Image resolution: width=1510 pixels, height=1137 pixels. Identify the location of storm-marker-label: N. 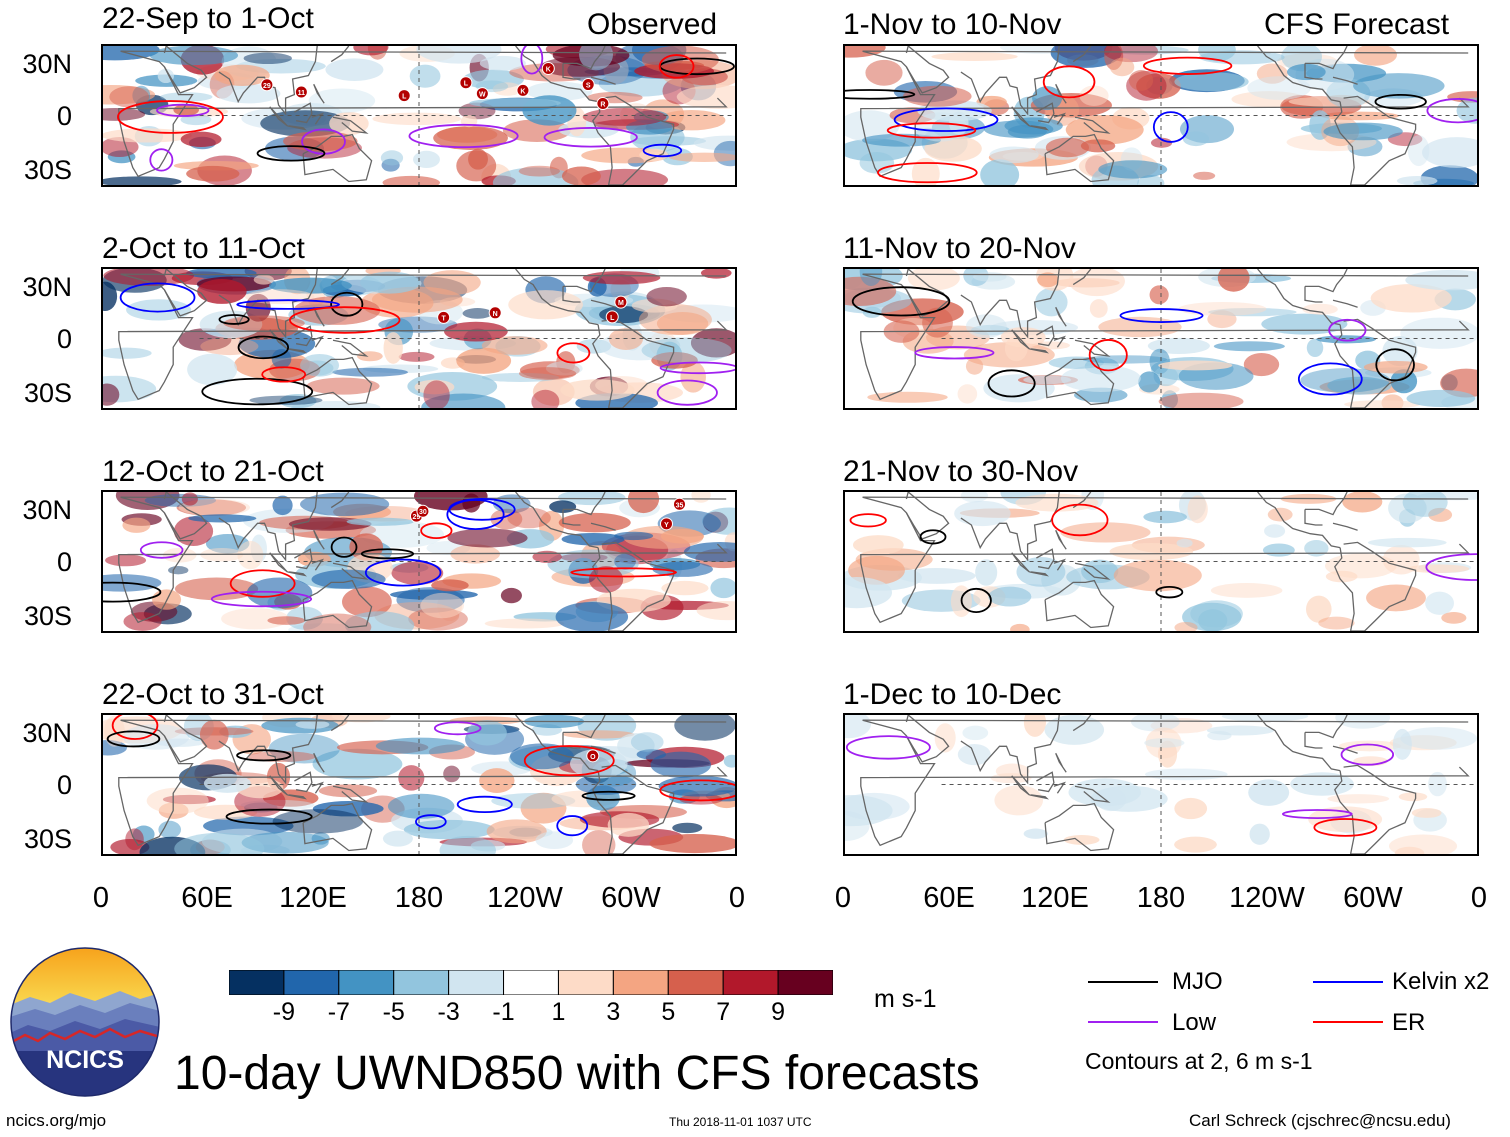
(495, 314).